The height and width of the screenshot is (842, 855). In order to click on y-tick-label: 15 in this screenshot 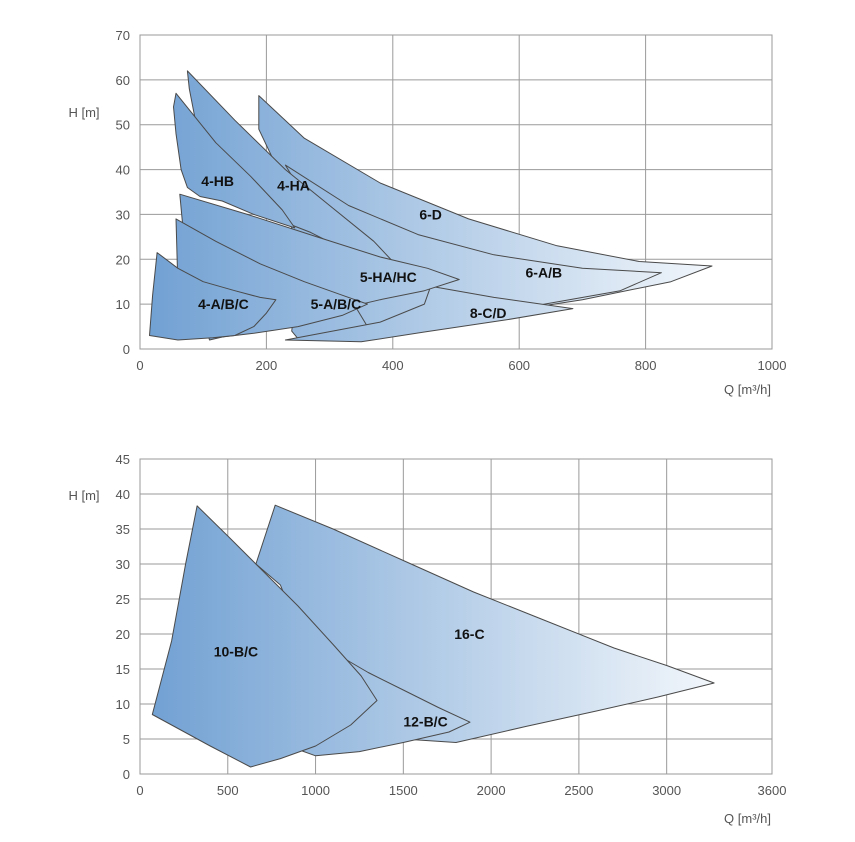, I will do `click(123, 669)`.